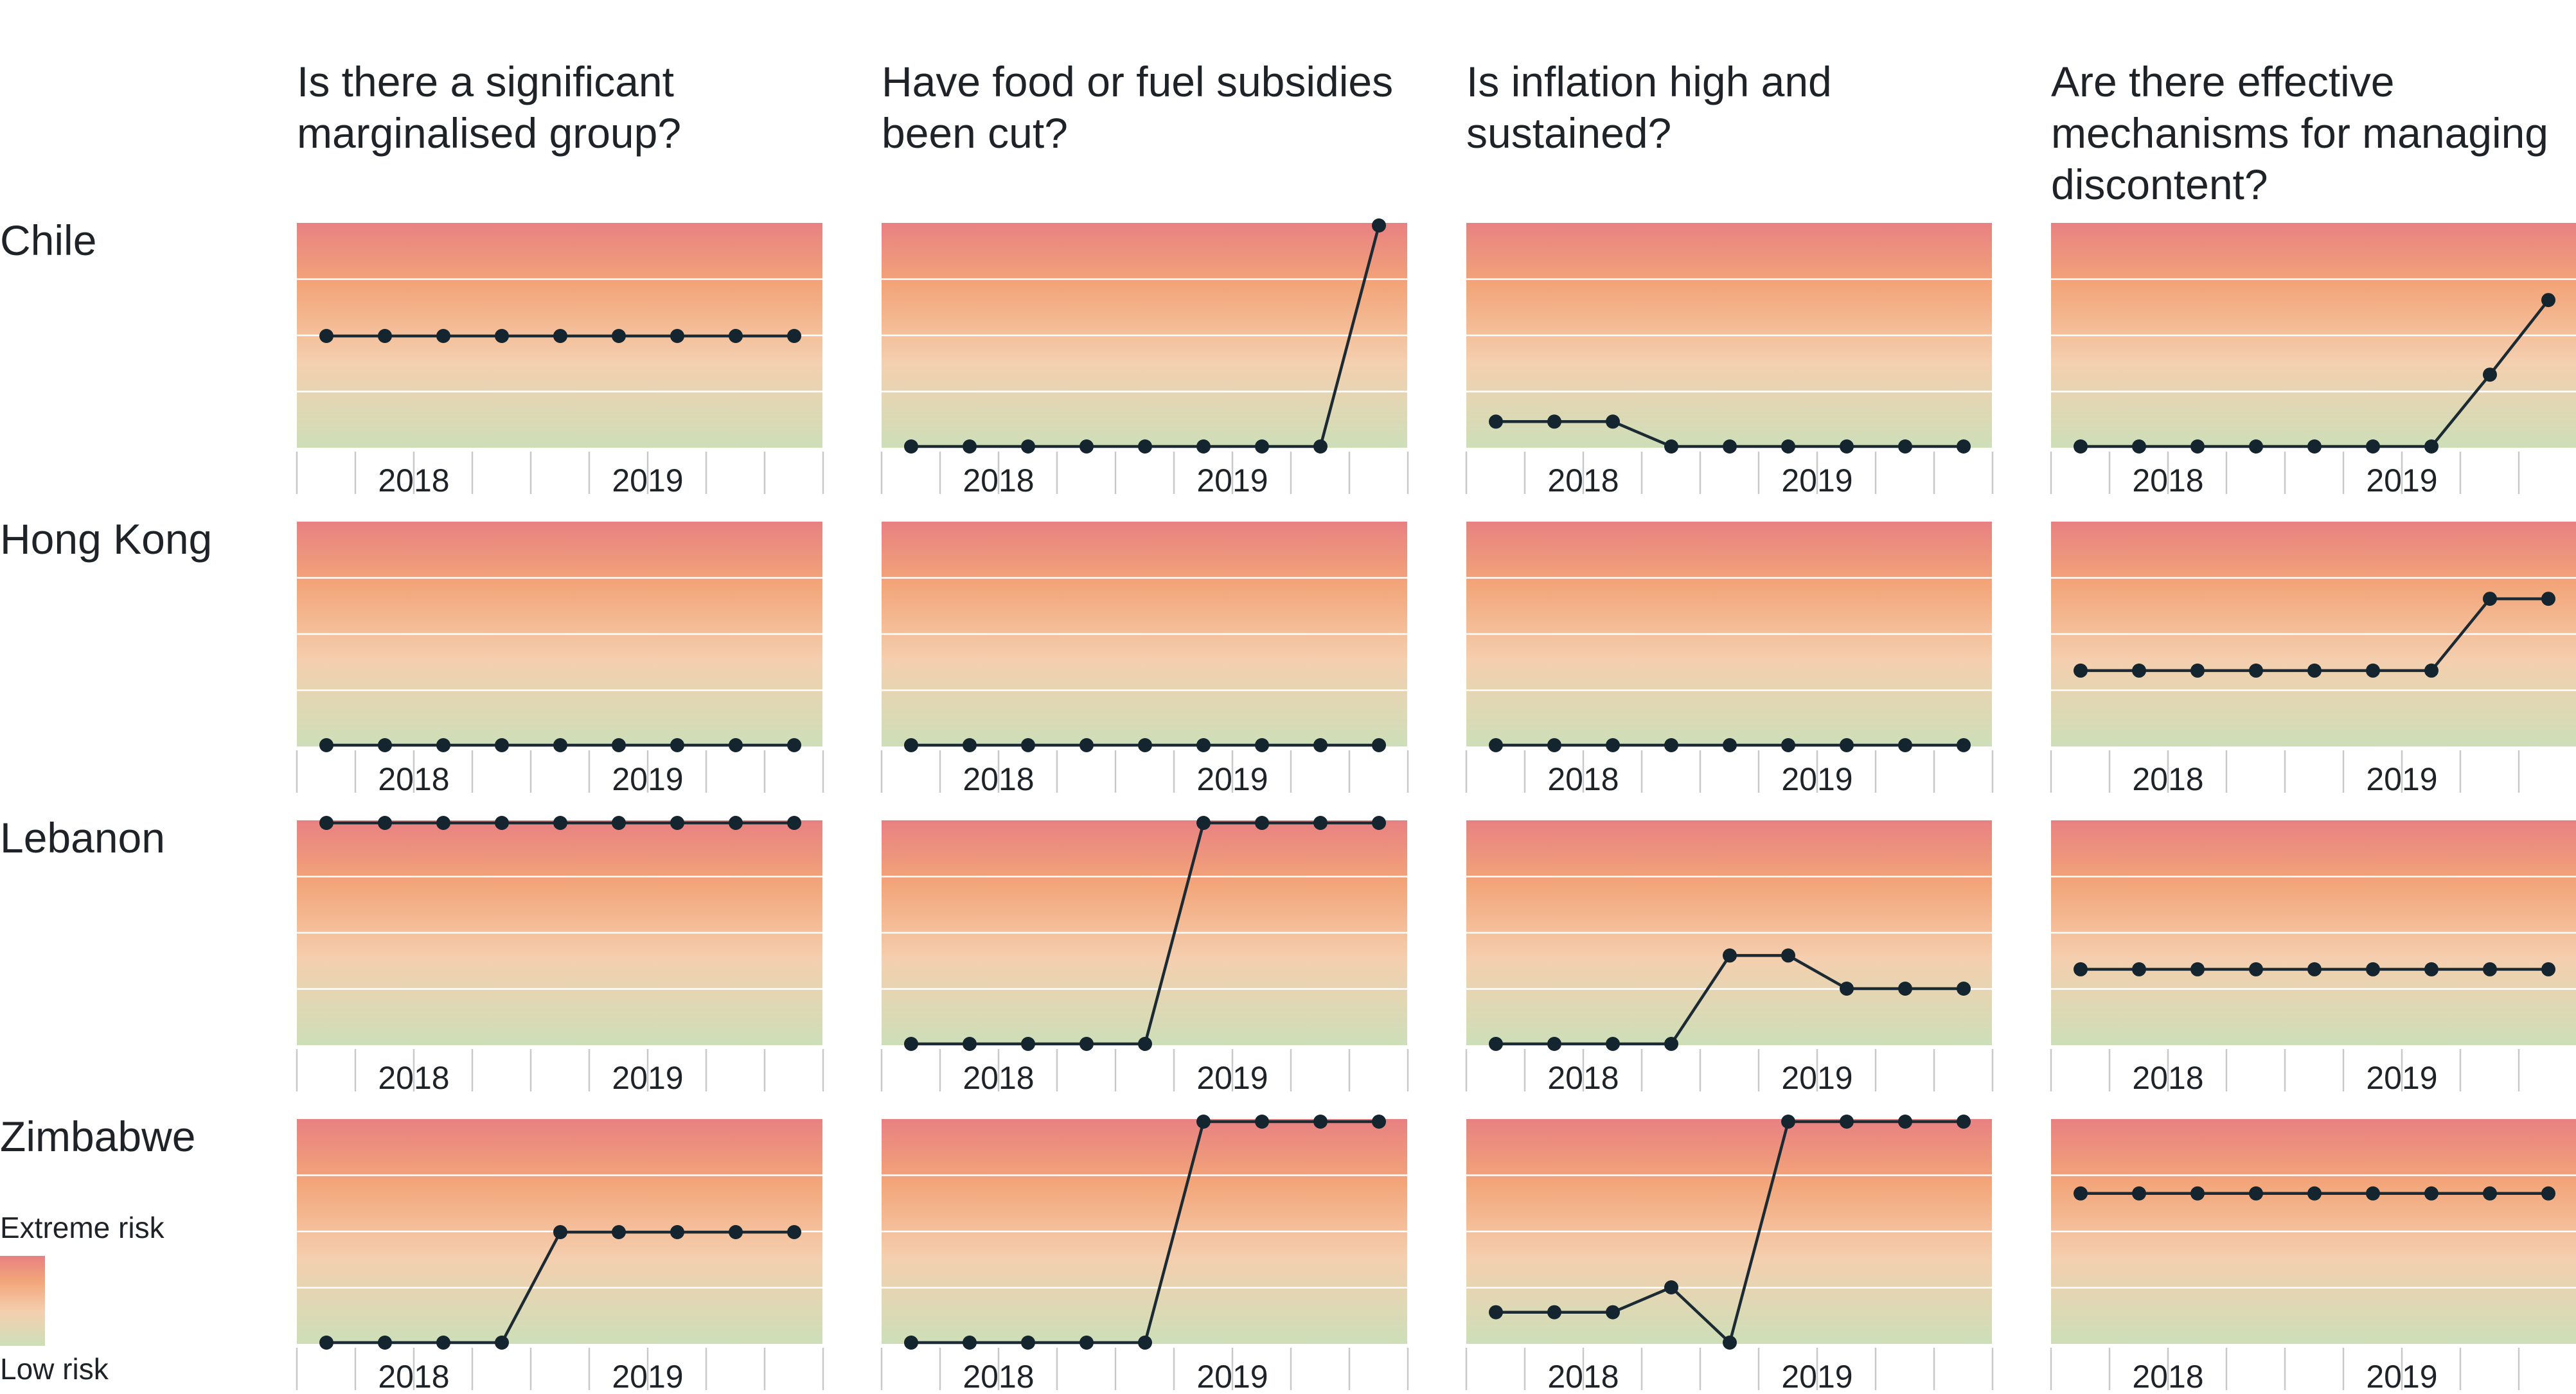 The width and height of the screenshot is (2576, 1394). What do you see at coordinates (1145, 659) in the screenshot?
I see `panel-r2-c2: 2018 2019` at bounding box center [1145, 659].